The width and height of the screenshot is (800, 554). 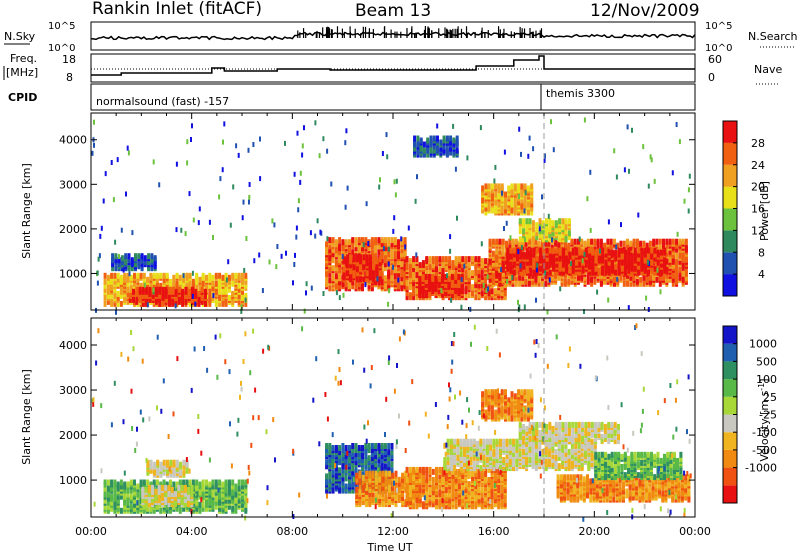 I want to click on colorbar-tick-label: 8, so click(x=761, y=252).